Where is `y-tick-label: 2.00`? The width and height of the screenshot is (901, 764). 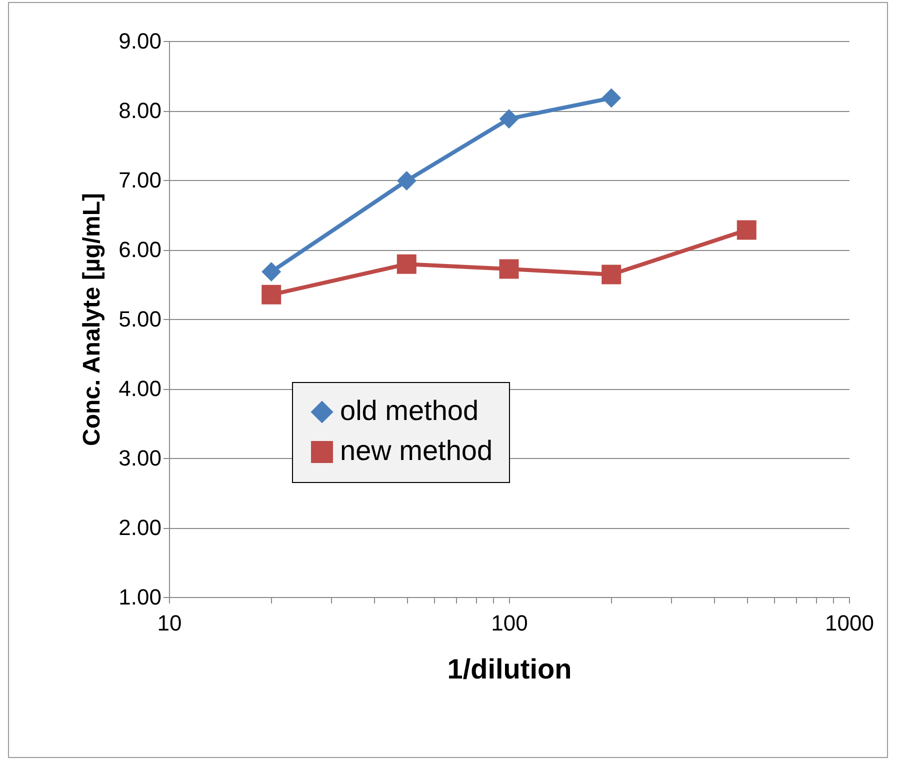
y-tick-label: 2.00 is located at coordinates (140, 527).